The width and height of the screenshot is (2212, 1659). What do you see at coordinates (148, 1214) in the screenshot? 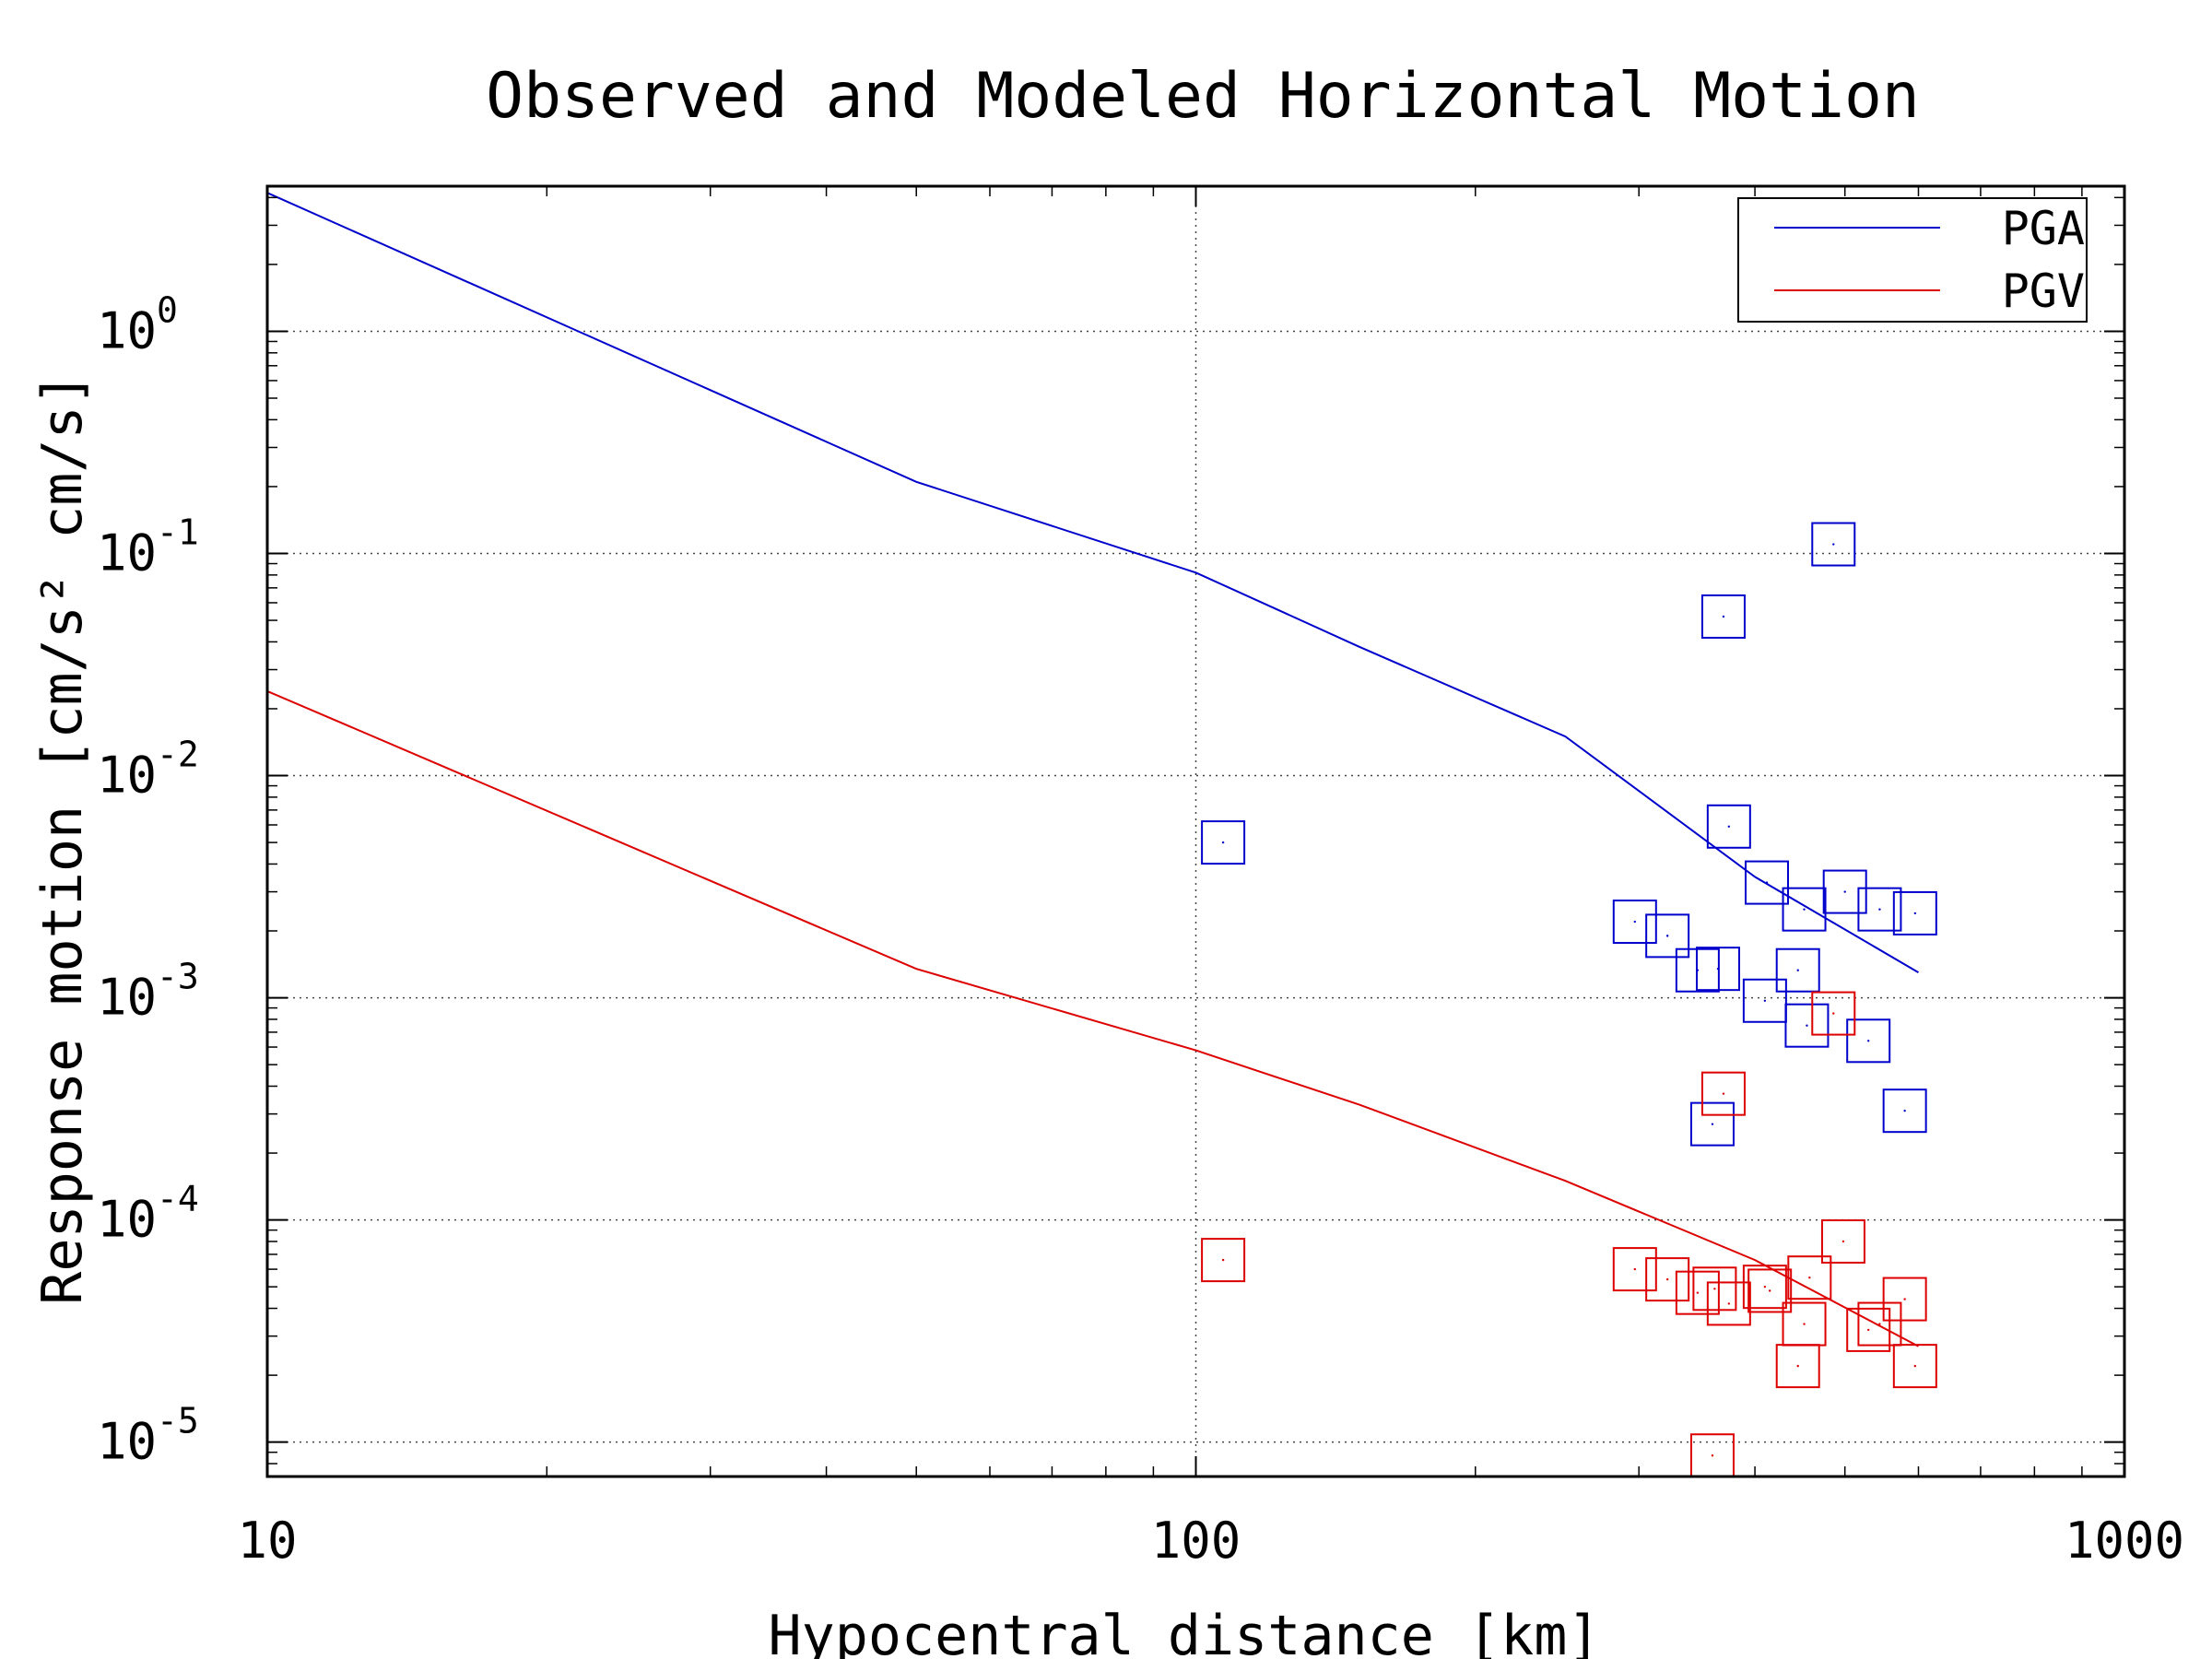
I see `y-tick-label: 10⁻⁴` at bounding box center [148, 1214].